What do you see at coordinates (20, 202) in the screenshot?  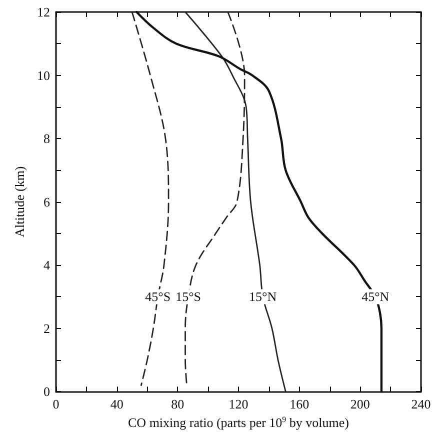 I see `y-axis-title: Altitude (km)` at bounding box center [20, 202].